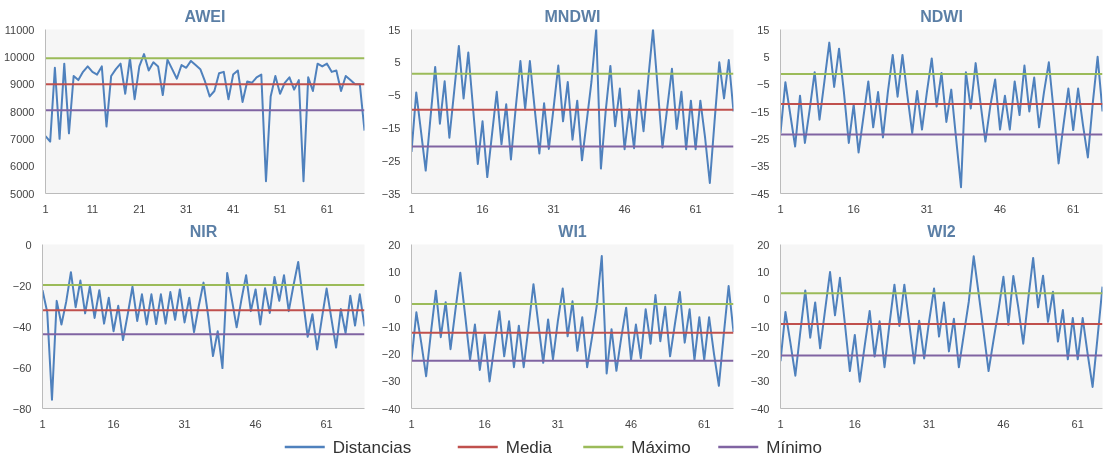  Describe the element at coordinates (572, 16) in the screenshot. I see `chart-title: MNDWI` at that location.